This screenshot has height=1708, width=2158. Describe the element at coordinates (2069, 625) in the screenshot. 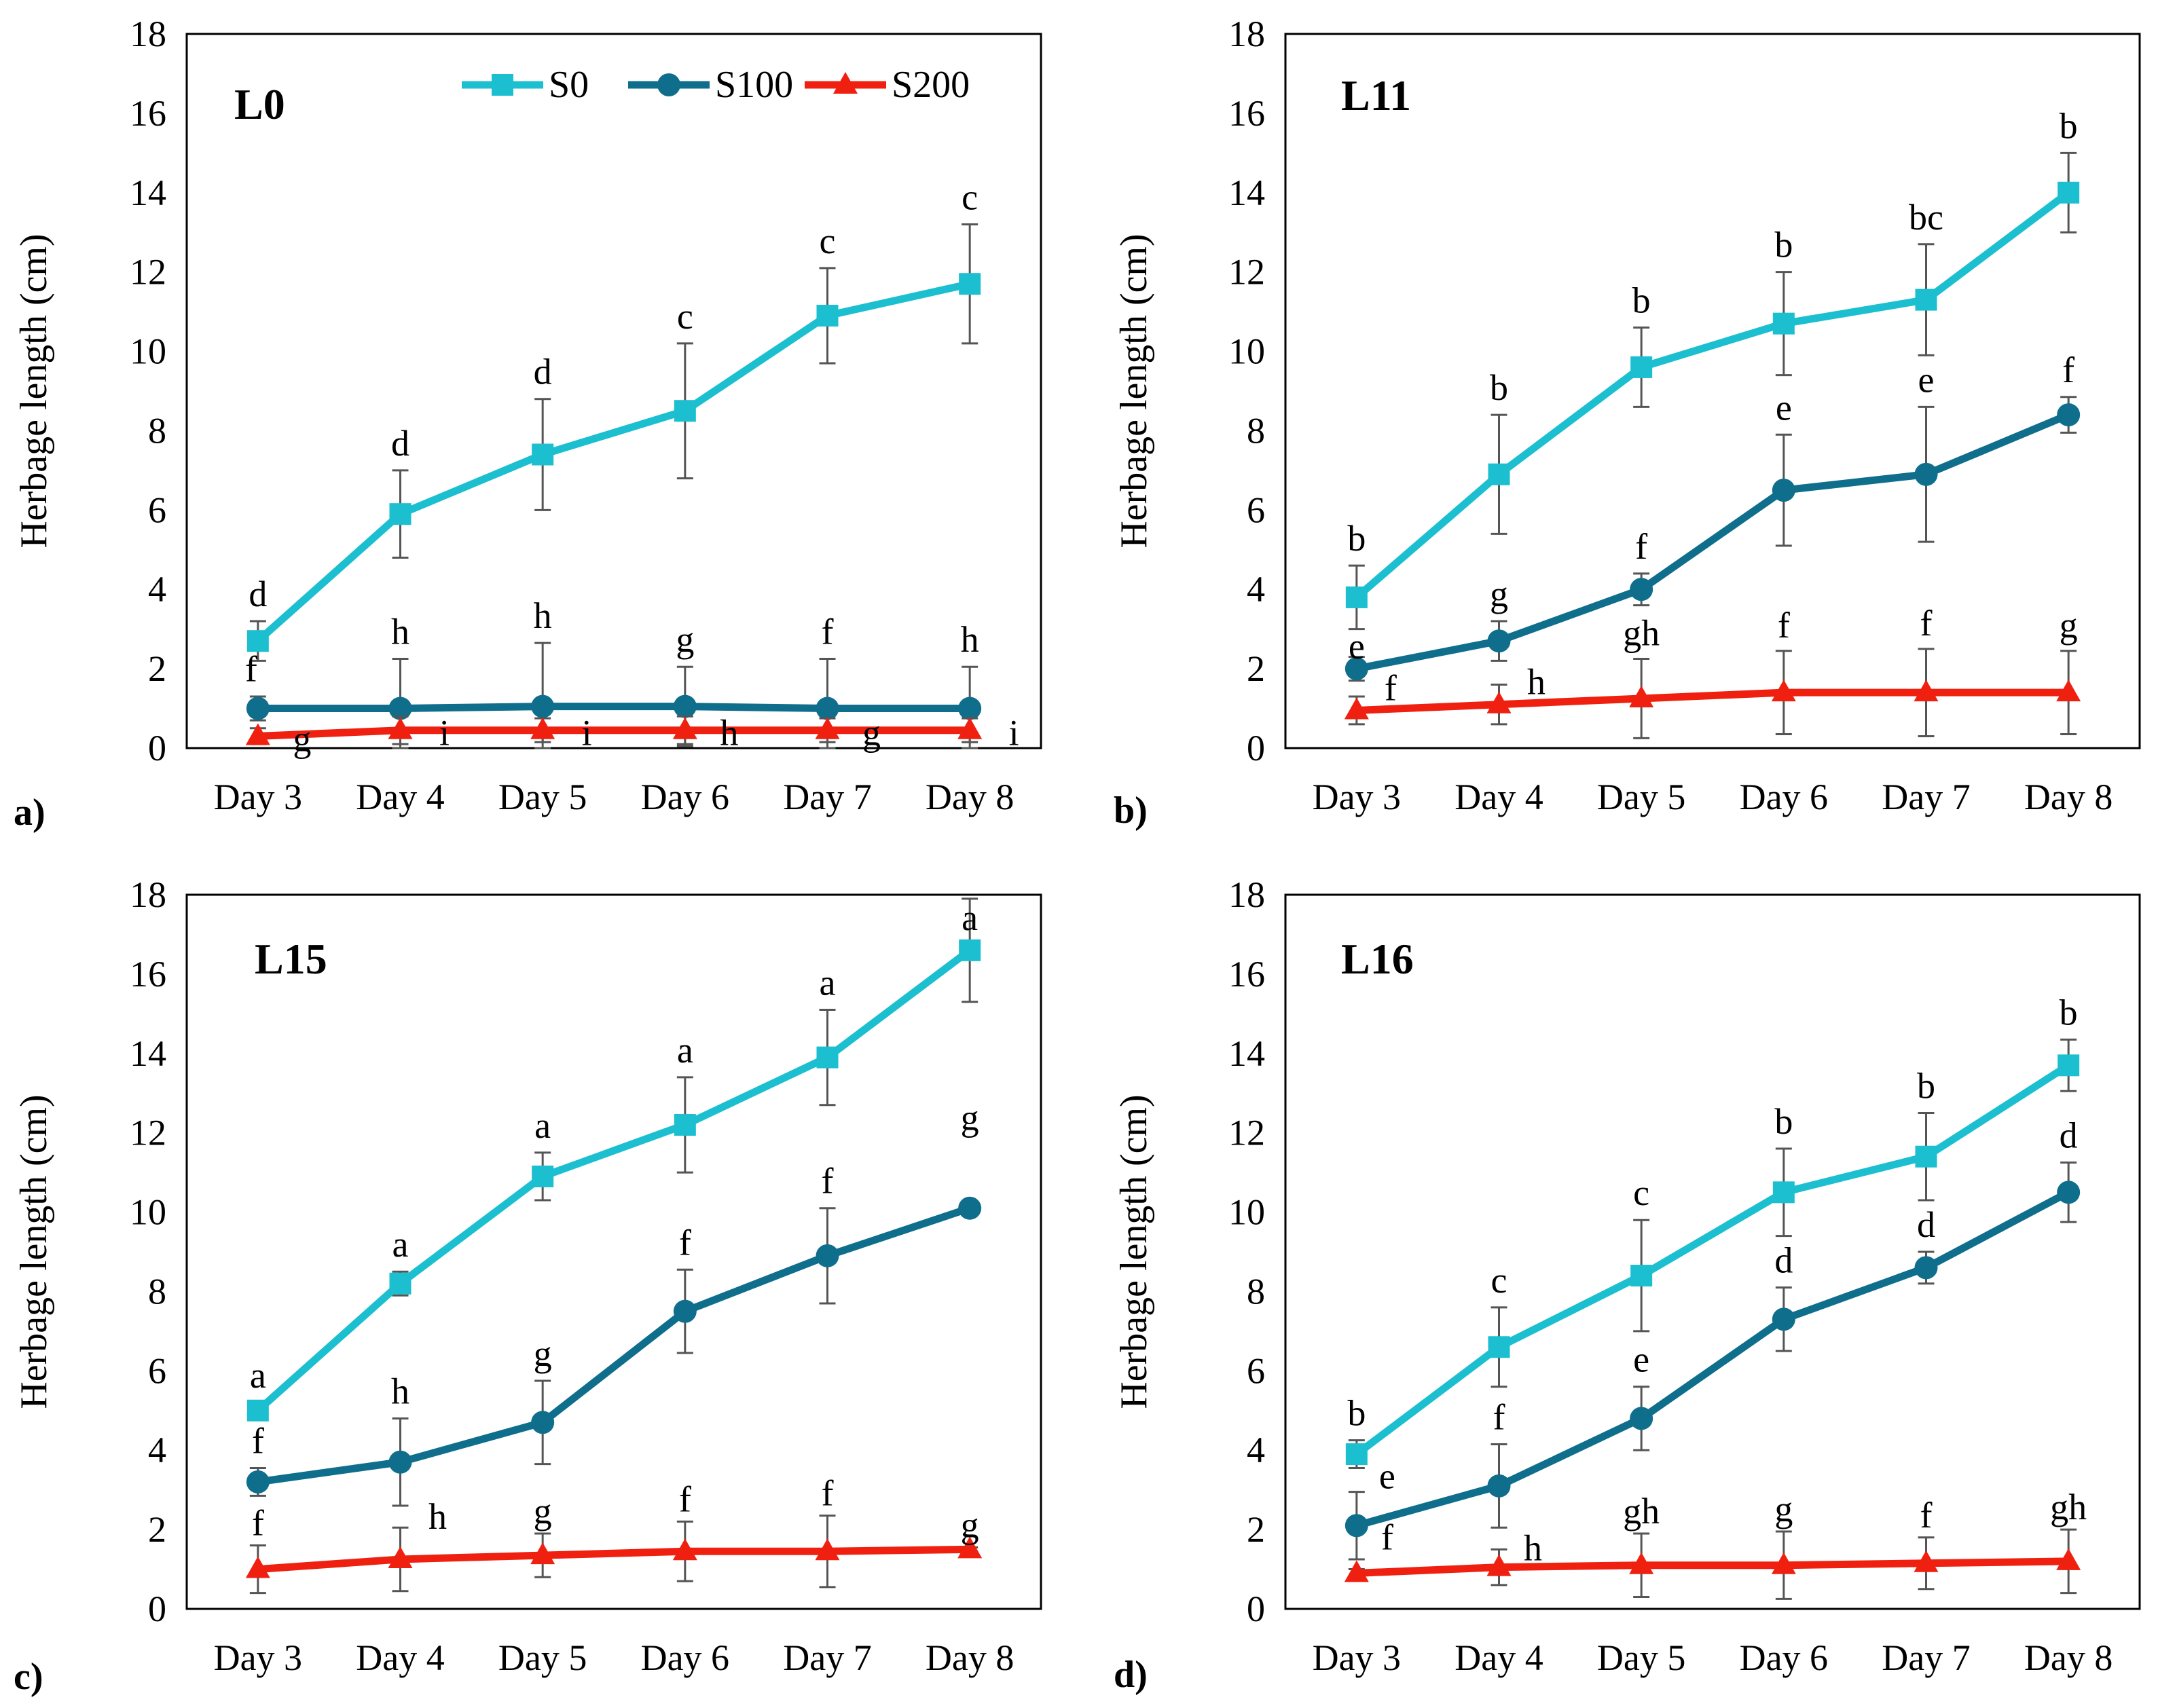

I see `significance-label: g` at that location.